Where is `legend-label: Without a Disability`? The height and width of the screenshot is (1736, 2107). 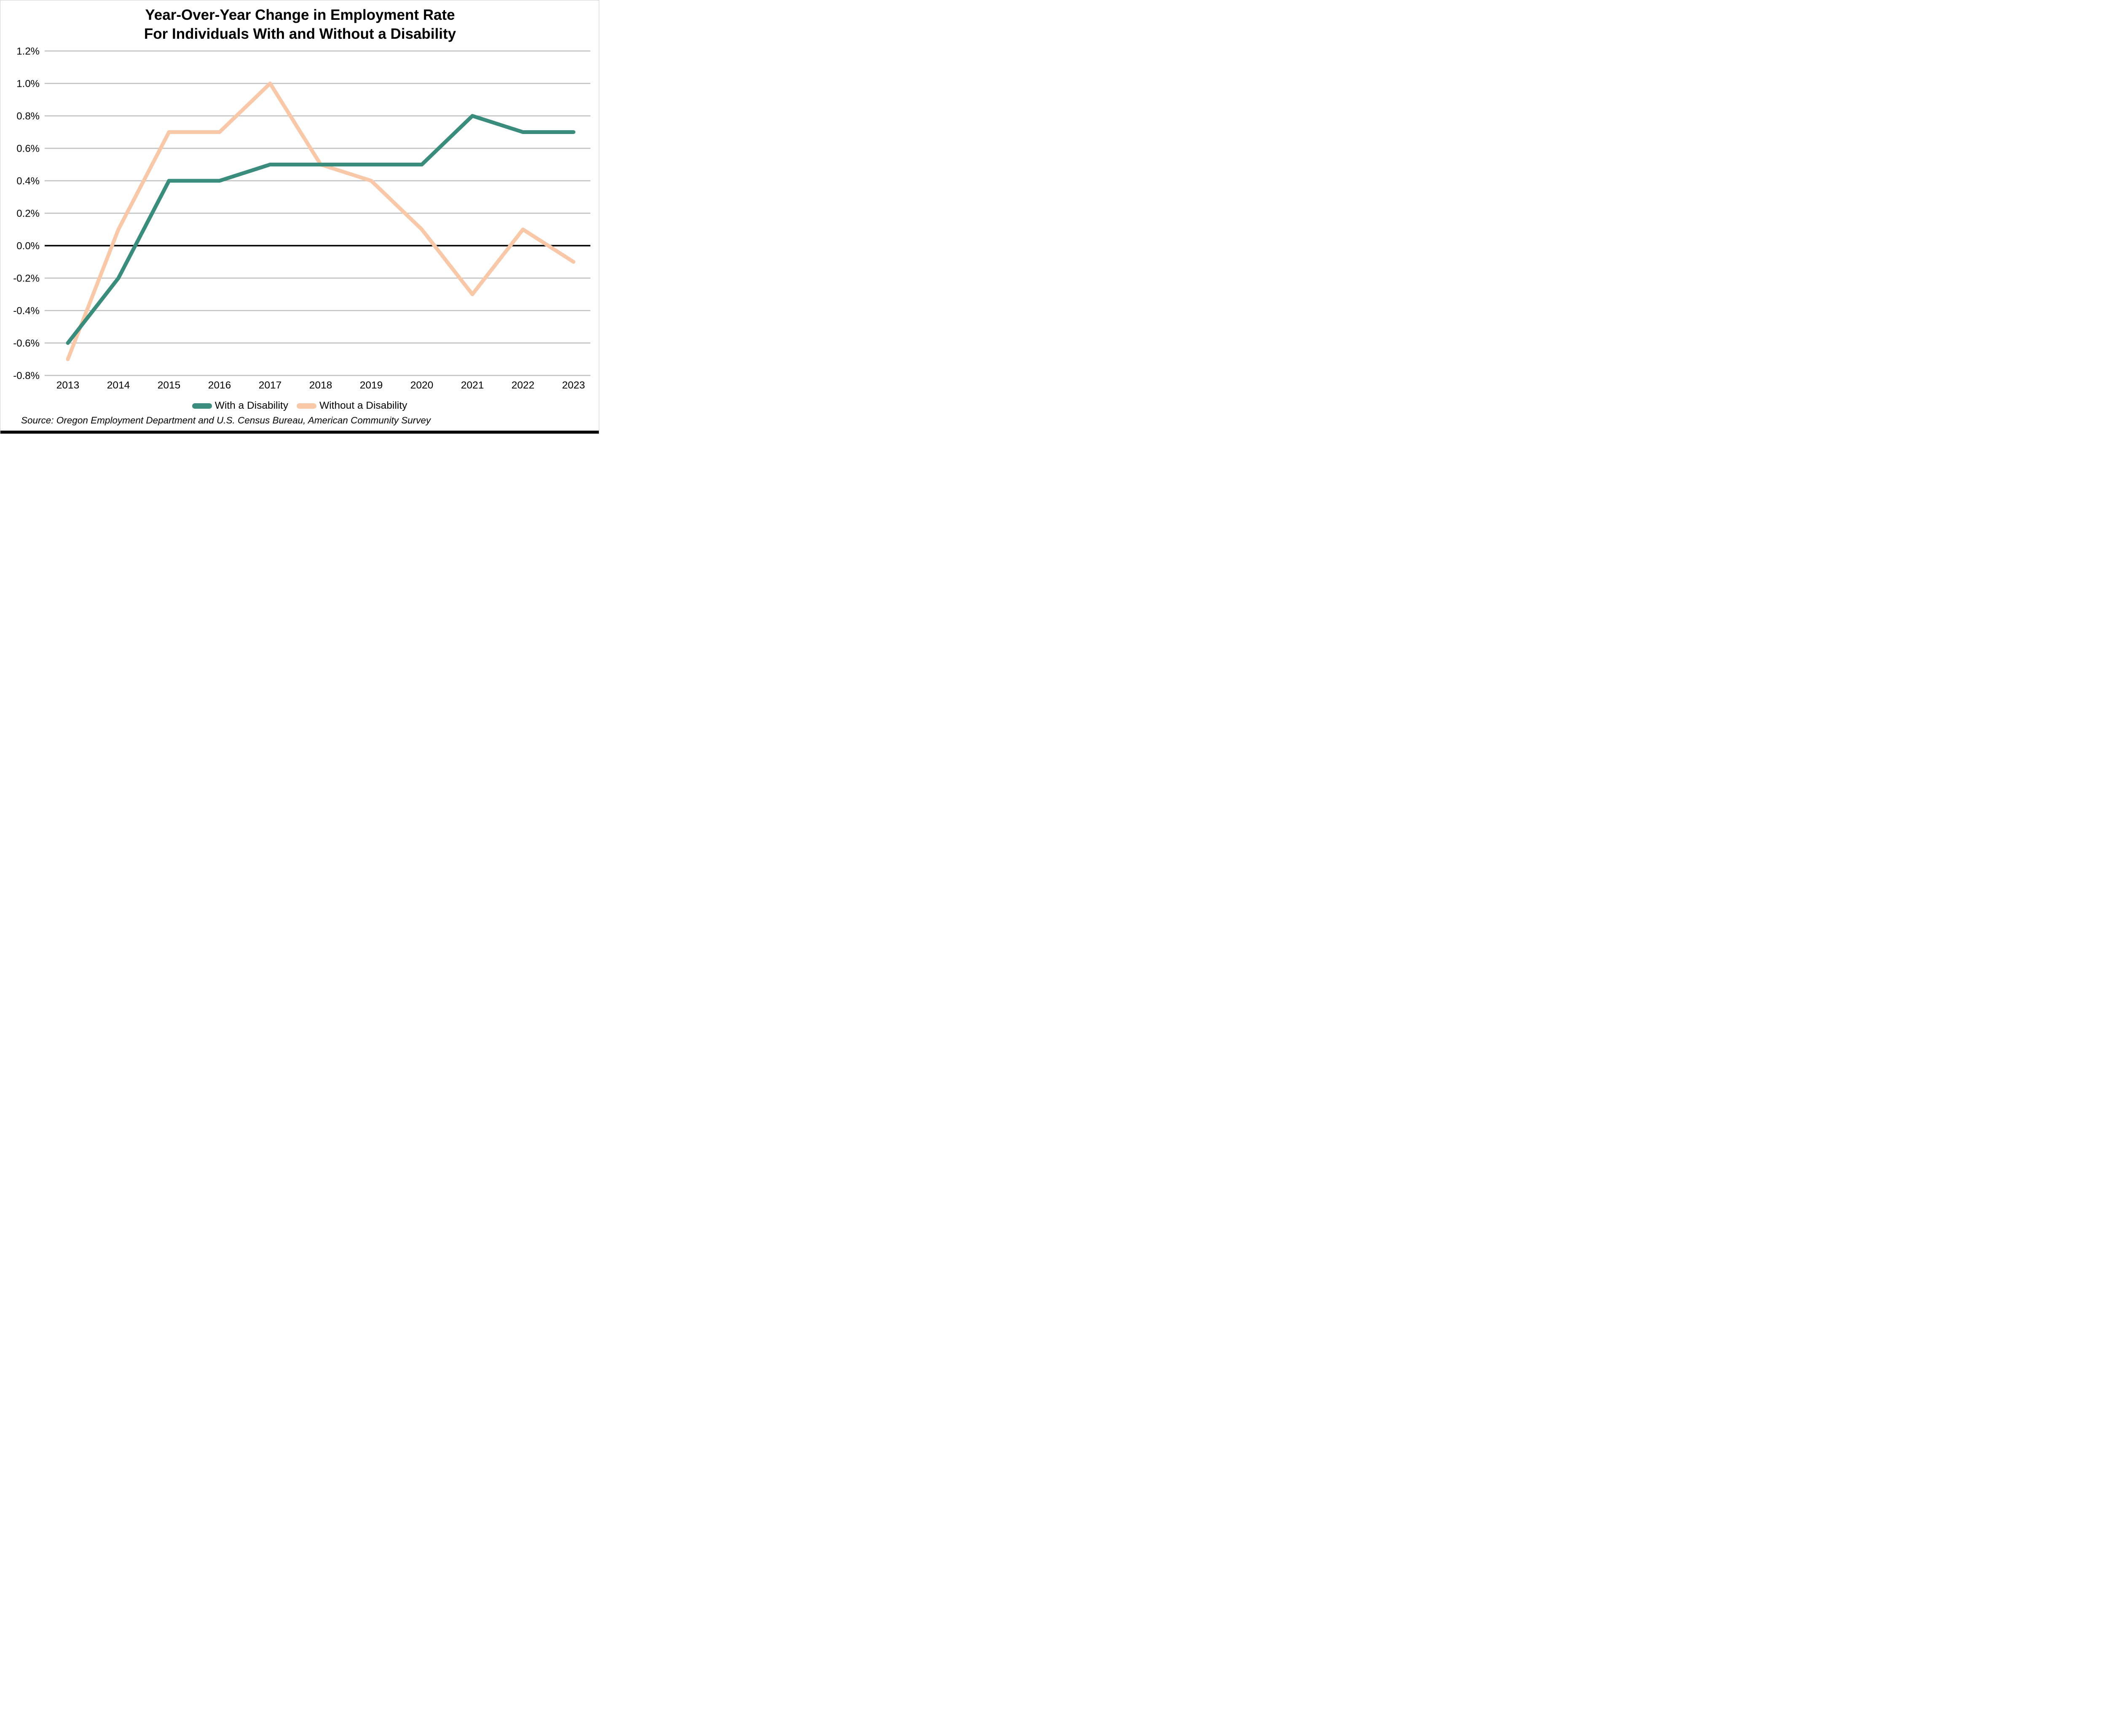
legend-label: Without a Disability is located at coordinates (363, 405).